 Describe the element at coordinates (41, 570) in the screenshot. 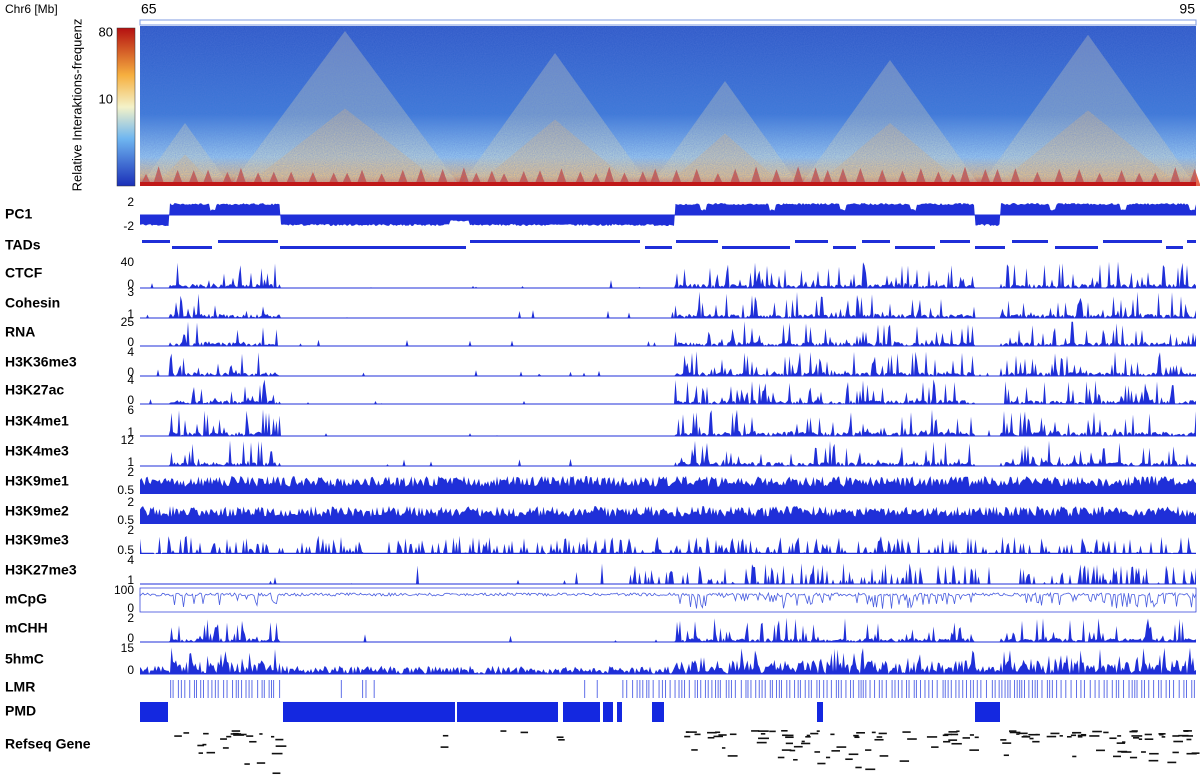

I see `track-label: H3K27me3` at that location.